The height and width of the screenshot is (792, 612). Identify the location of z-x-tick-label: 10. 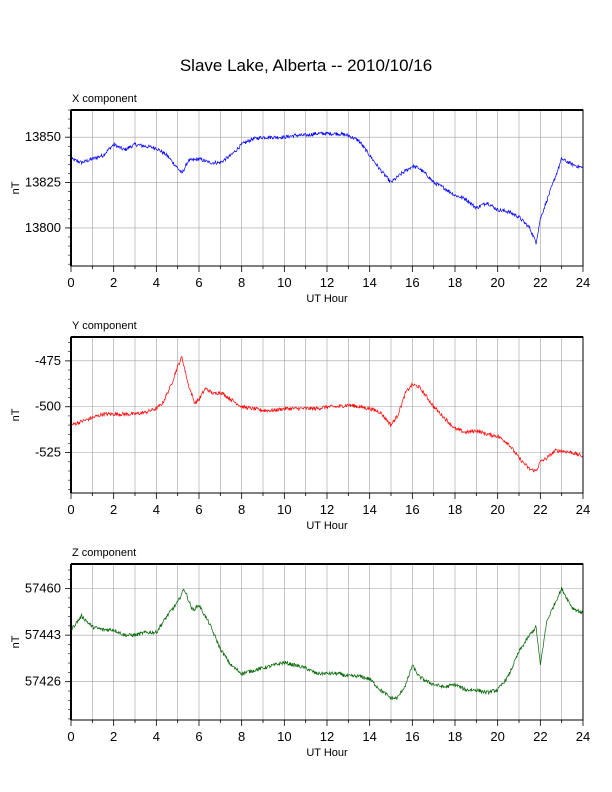
(284, 736).